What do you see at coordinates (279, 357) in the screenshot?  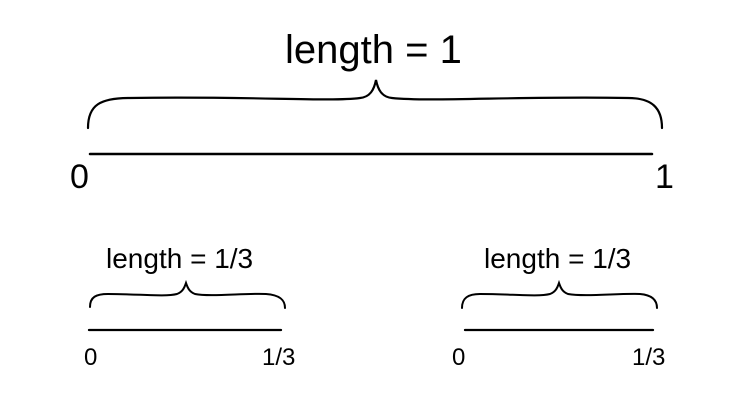 I see `left-end-label: 1/3` at bounding box center [279, 357].